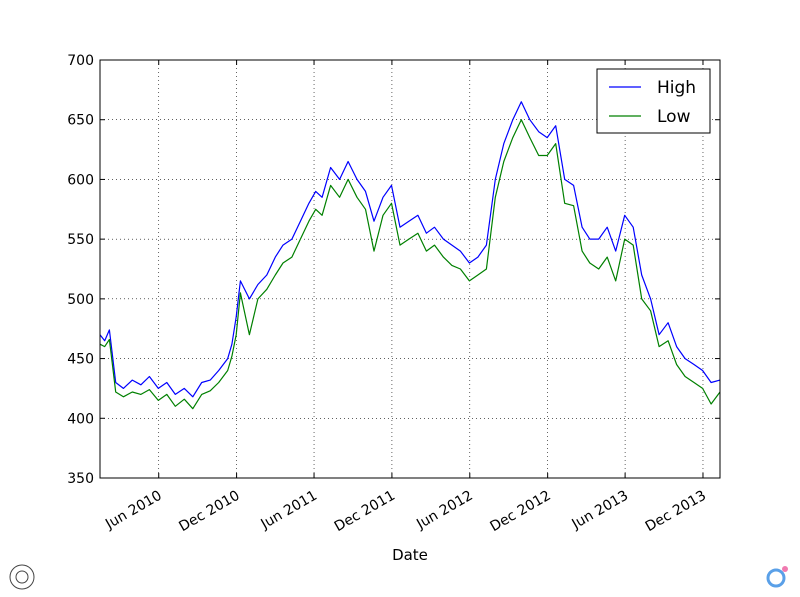 The height and width of the screenshot is (597, 800). What do you see at coordinates (410, 555) in the screenshot?
I see `x-axis-label: Date` at bounding box center [410, 555].